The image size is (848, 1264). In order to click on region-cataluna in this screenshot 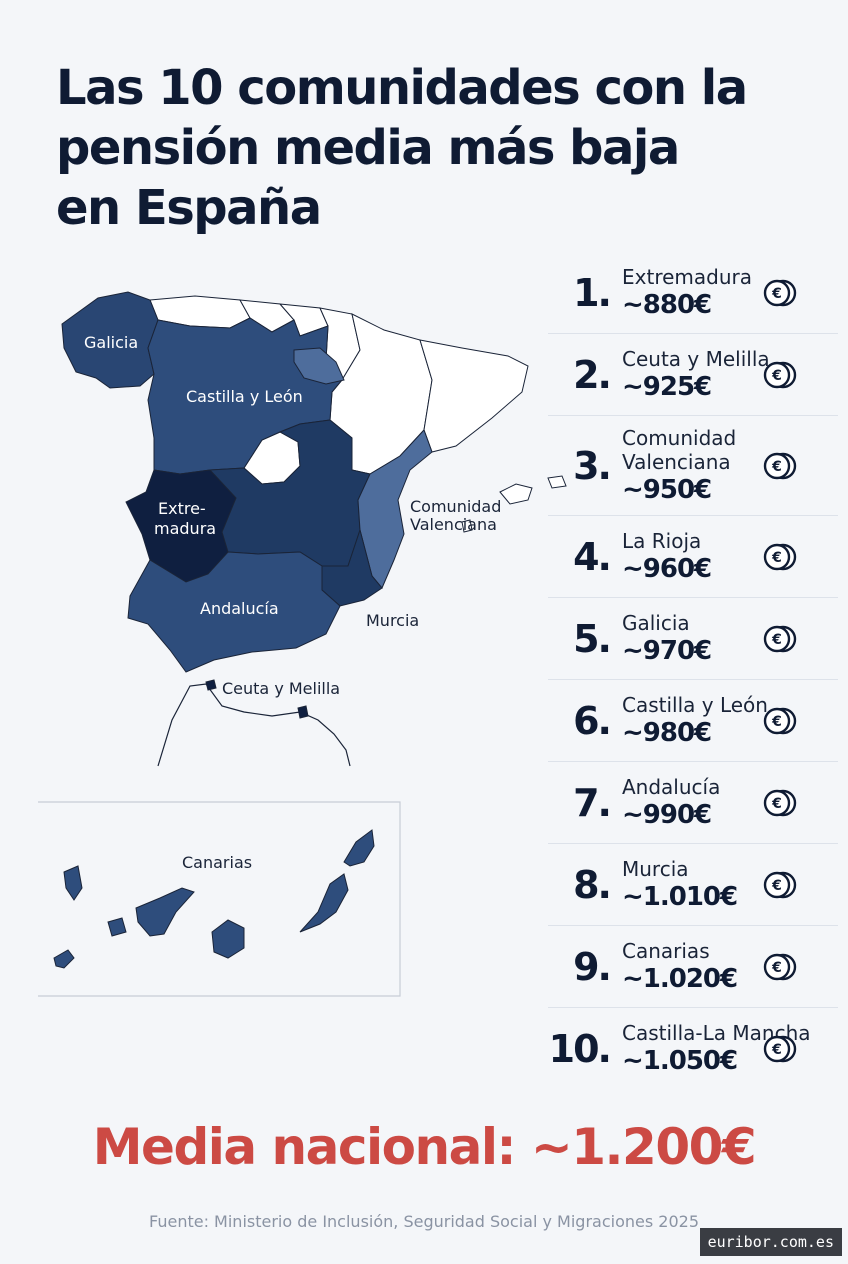, I will do `click(474, 396)`.